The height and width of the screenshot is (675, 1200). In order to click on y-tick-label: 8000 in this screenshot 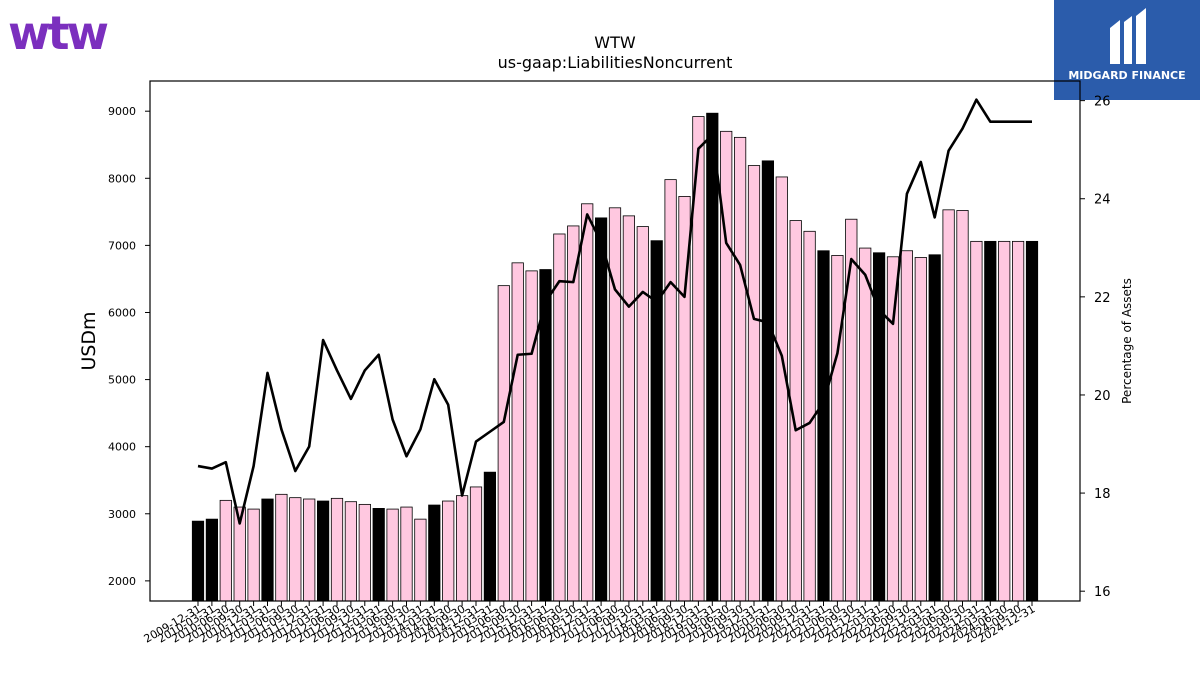, I will do `click(122, 178)`.